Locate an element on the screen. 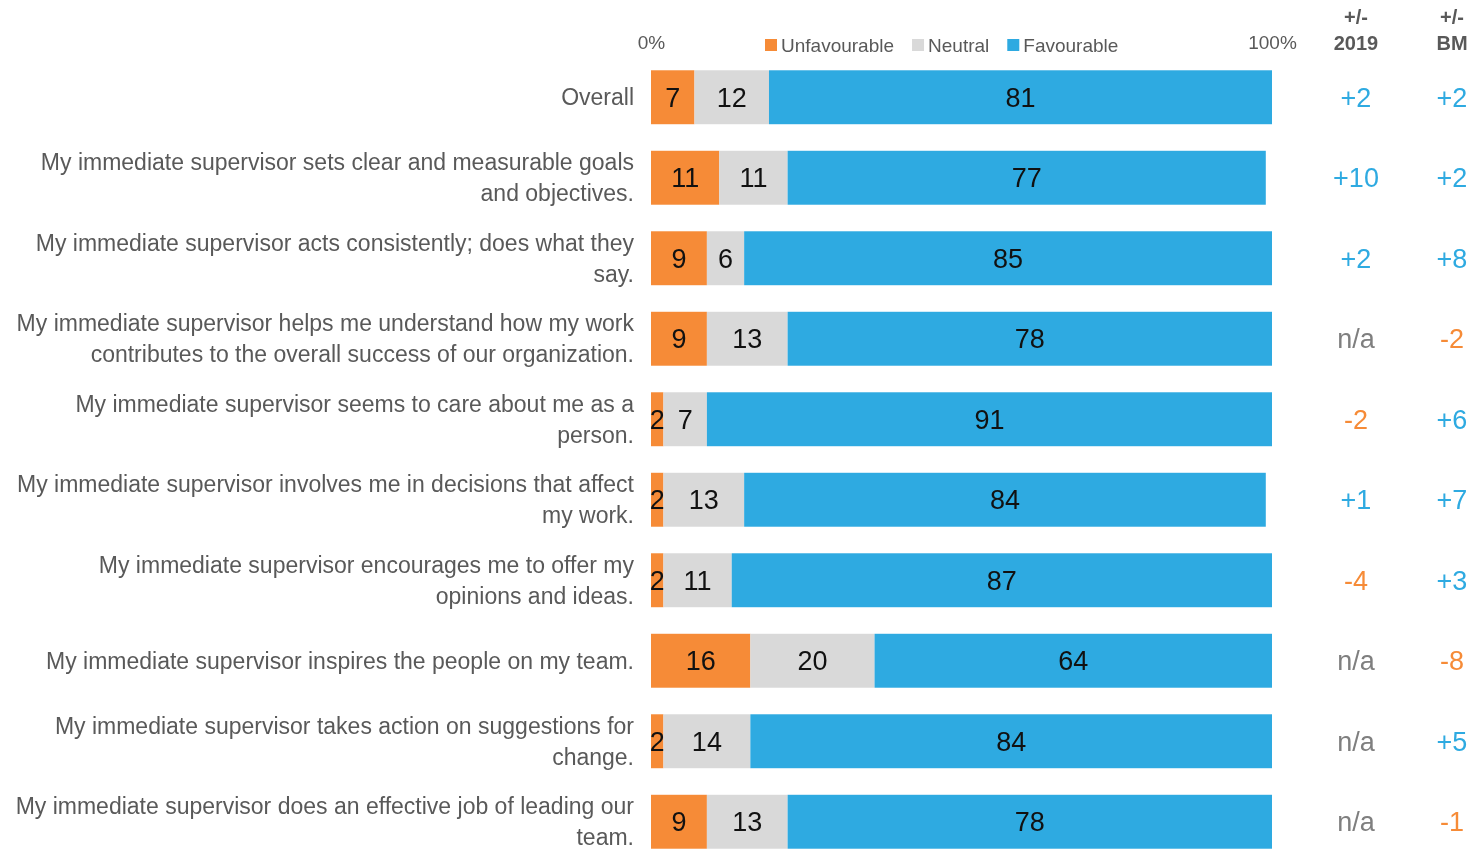 The image size is (1476, 865). data-label: 12 is located at coordinates (731, 97).